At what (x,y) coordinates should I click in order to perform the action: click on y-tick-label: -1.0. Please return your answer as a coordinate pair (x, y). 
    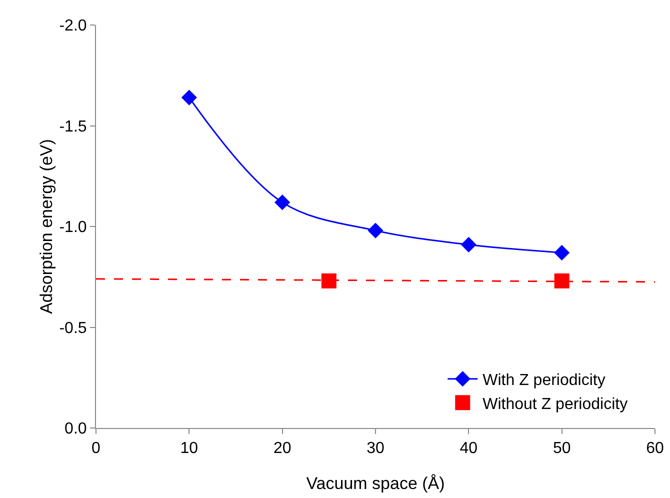
    Looking at the image, I should click on (73, 227).